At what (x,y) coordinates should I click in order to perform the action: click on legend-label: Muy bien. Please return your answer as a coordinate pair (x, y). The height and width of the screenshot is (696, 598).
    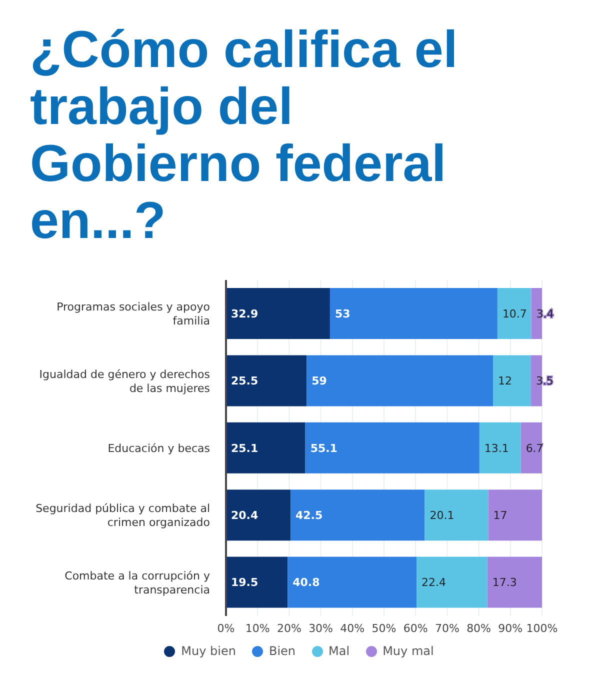
    Looking at the image, I should click on (208, 651).